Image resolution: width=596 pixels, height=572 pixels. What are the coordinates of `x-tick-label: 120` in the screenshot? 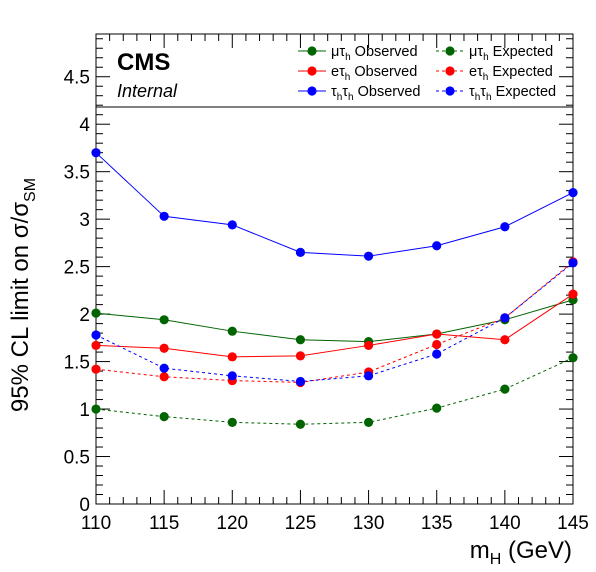 It's located at (232, 523).